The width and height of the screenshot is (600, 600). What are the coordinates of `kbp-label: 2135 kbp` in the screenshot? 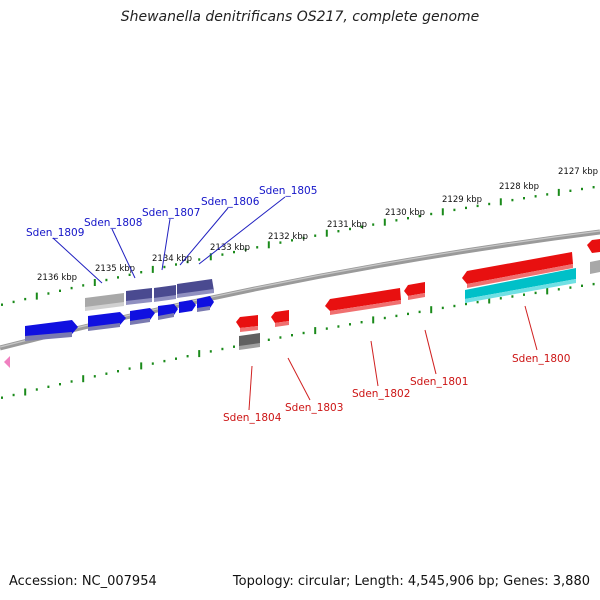 It's located at (115, 269).